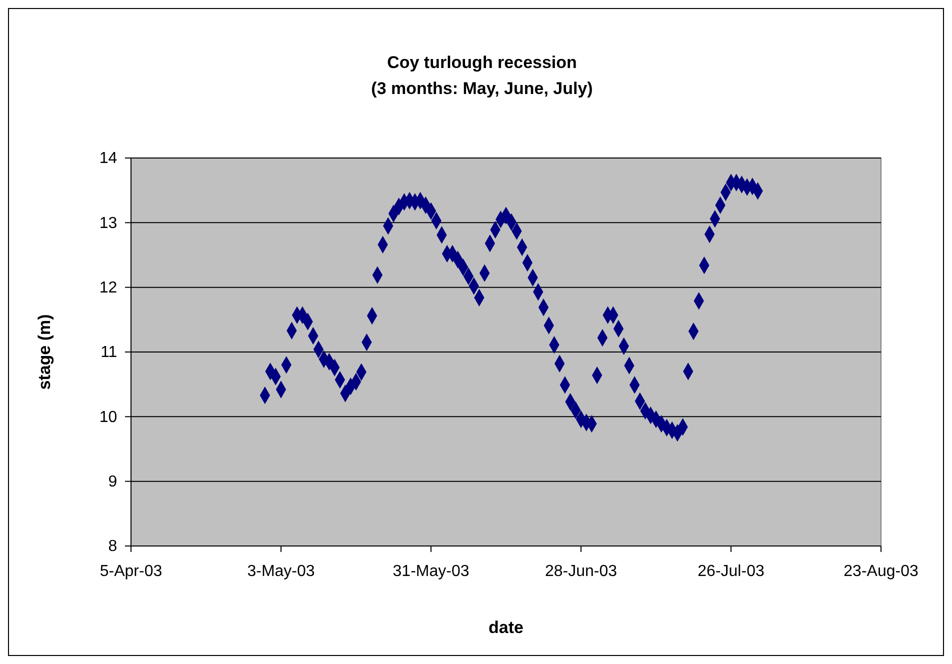  Describe the element at coordinates (108, 159) in the screenshot. I see `y-tick-label: 14` at that location.